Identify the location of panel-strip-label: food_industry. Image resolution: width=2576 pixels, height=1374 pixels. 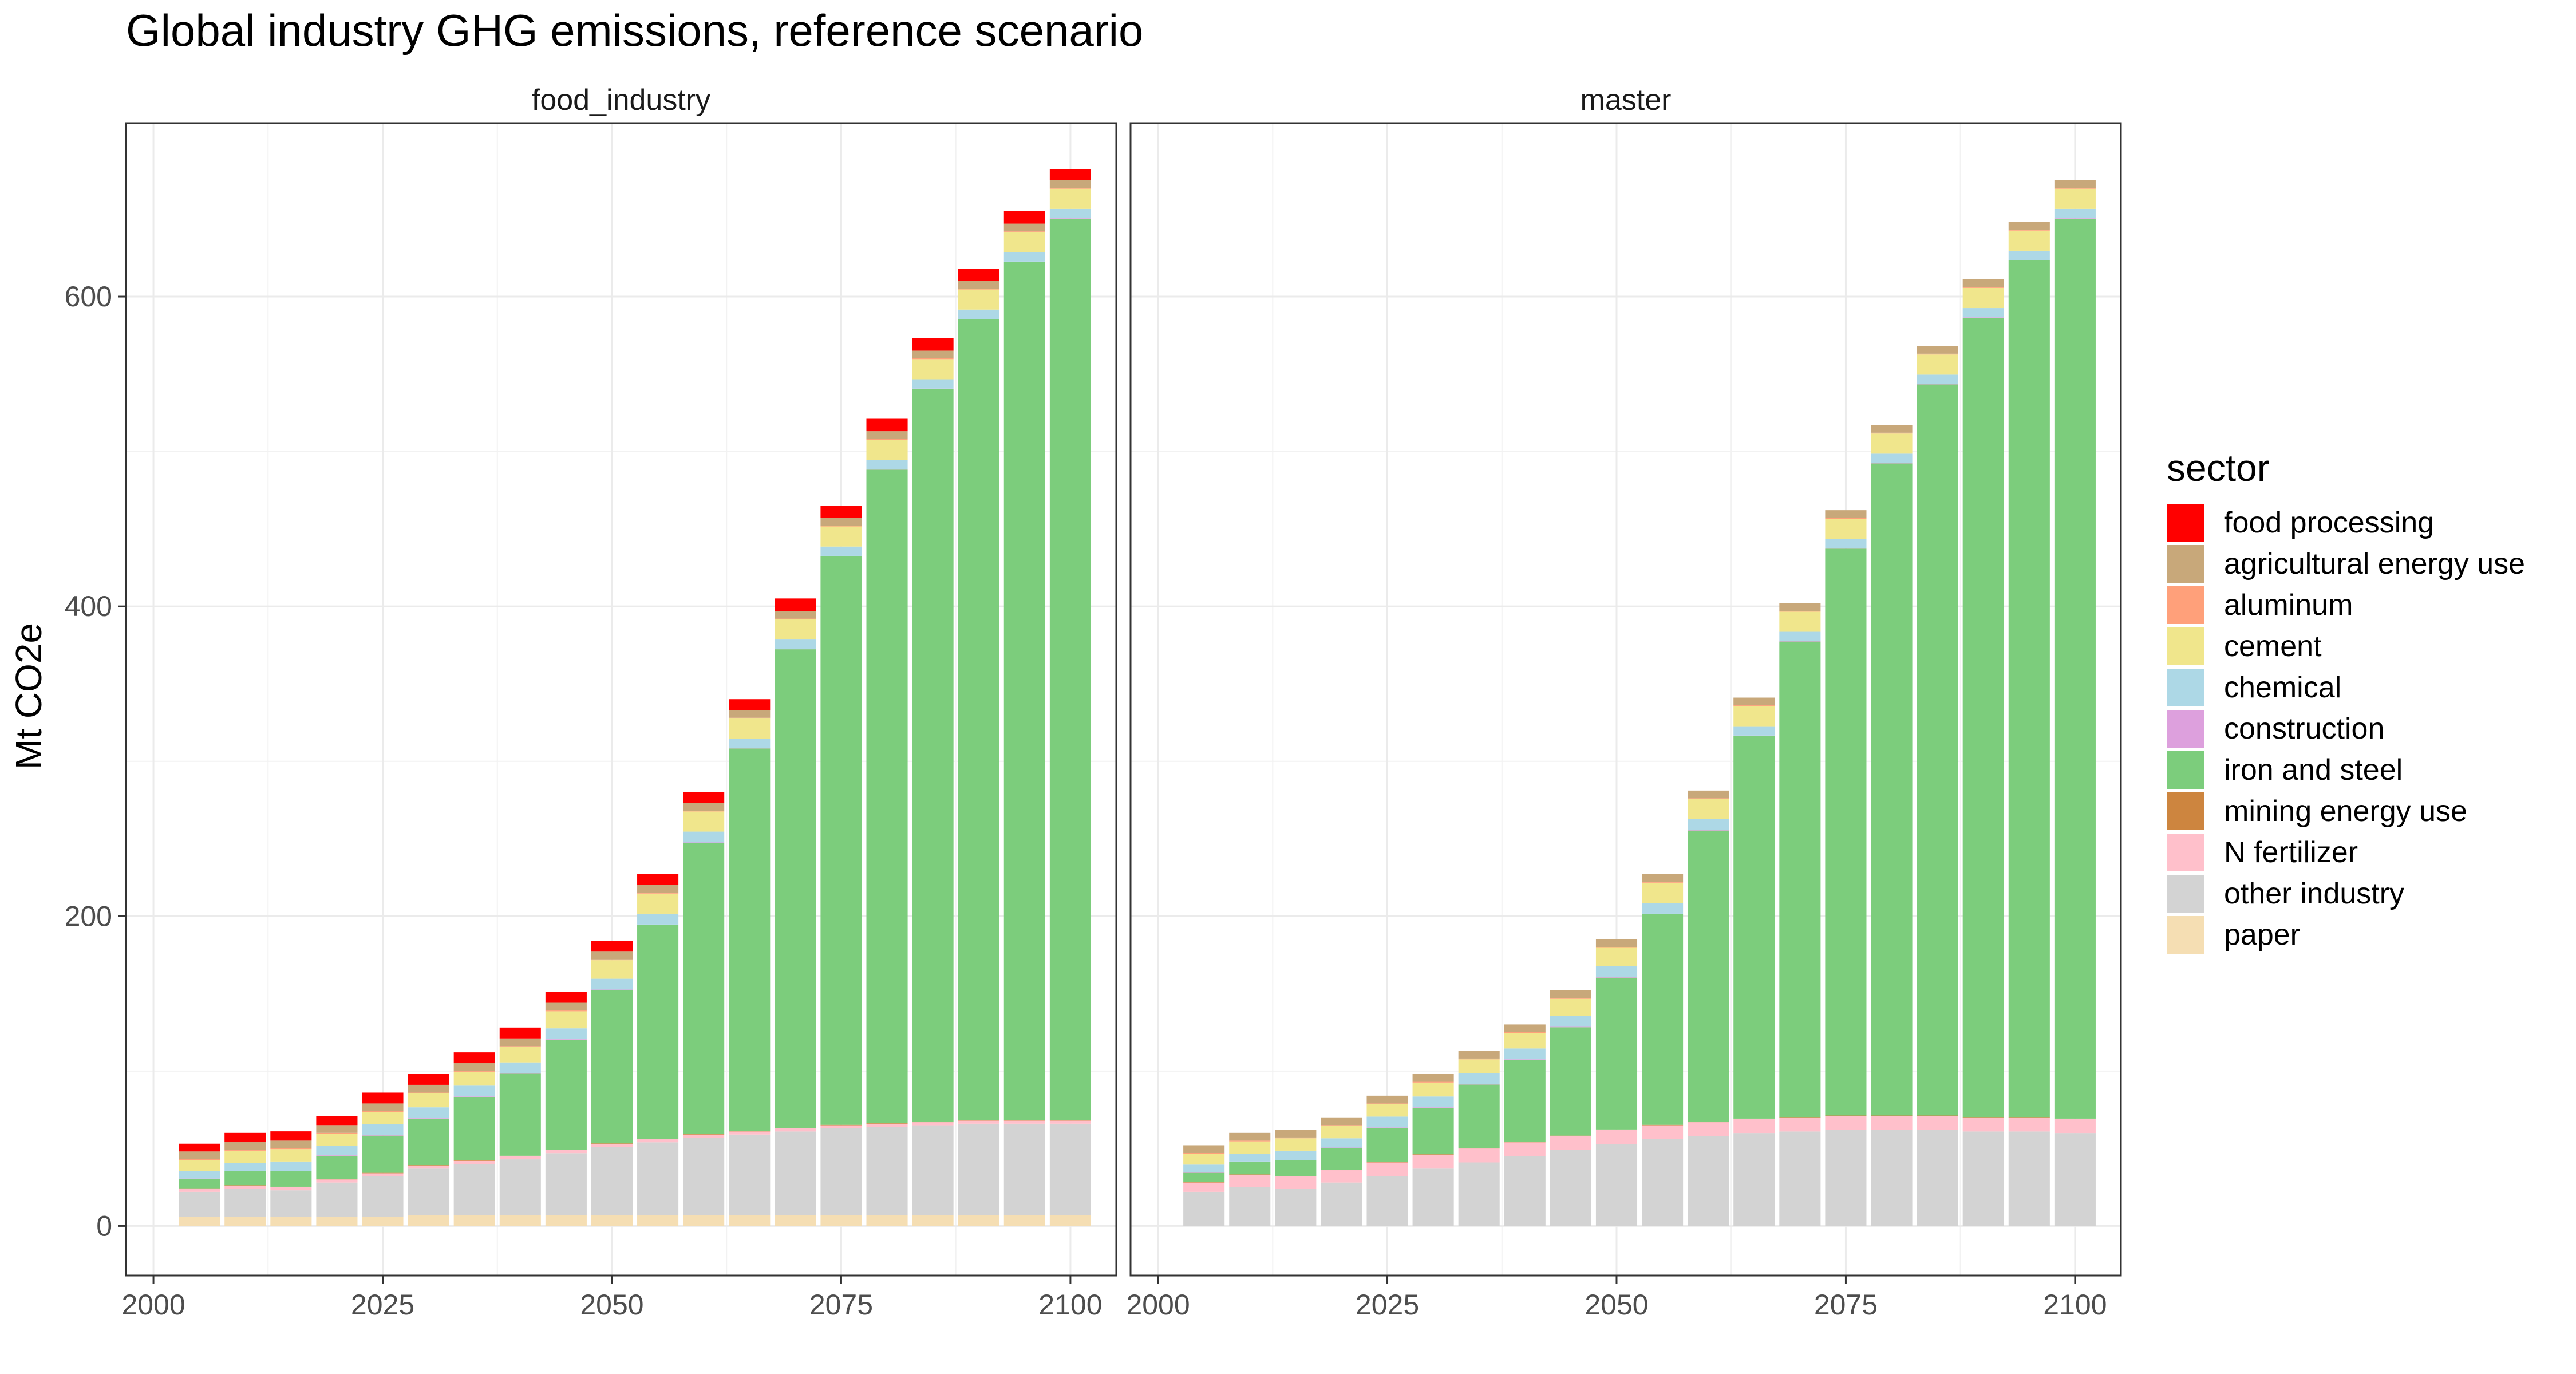
(621, 100).